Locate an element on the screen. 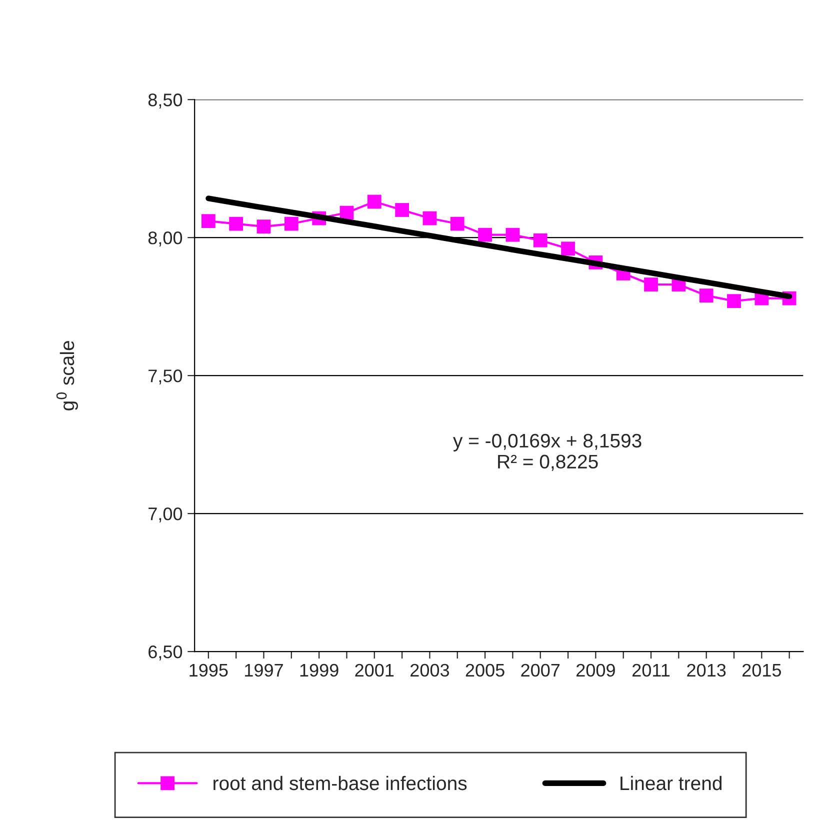 This screenshot has height=830, width=828. x-tick-label: 1997 is located at coordinates (264, 670).